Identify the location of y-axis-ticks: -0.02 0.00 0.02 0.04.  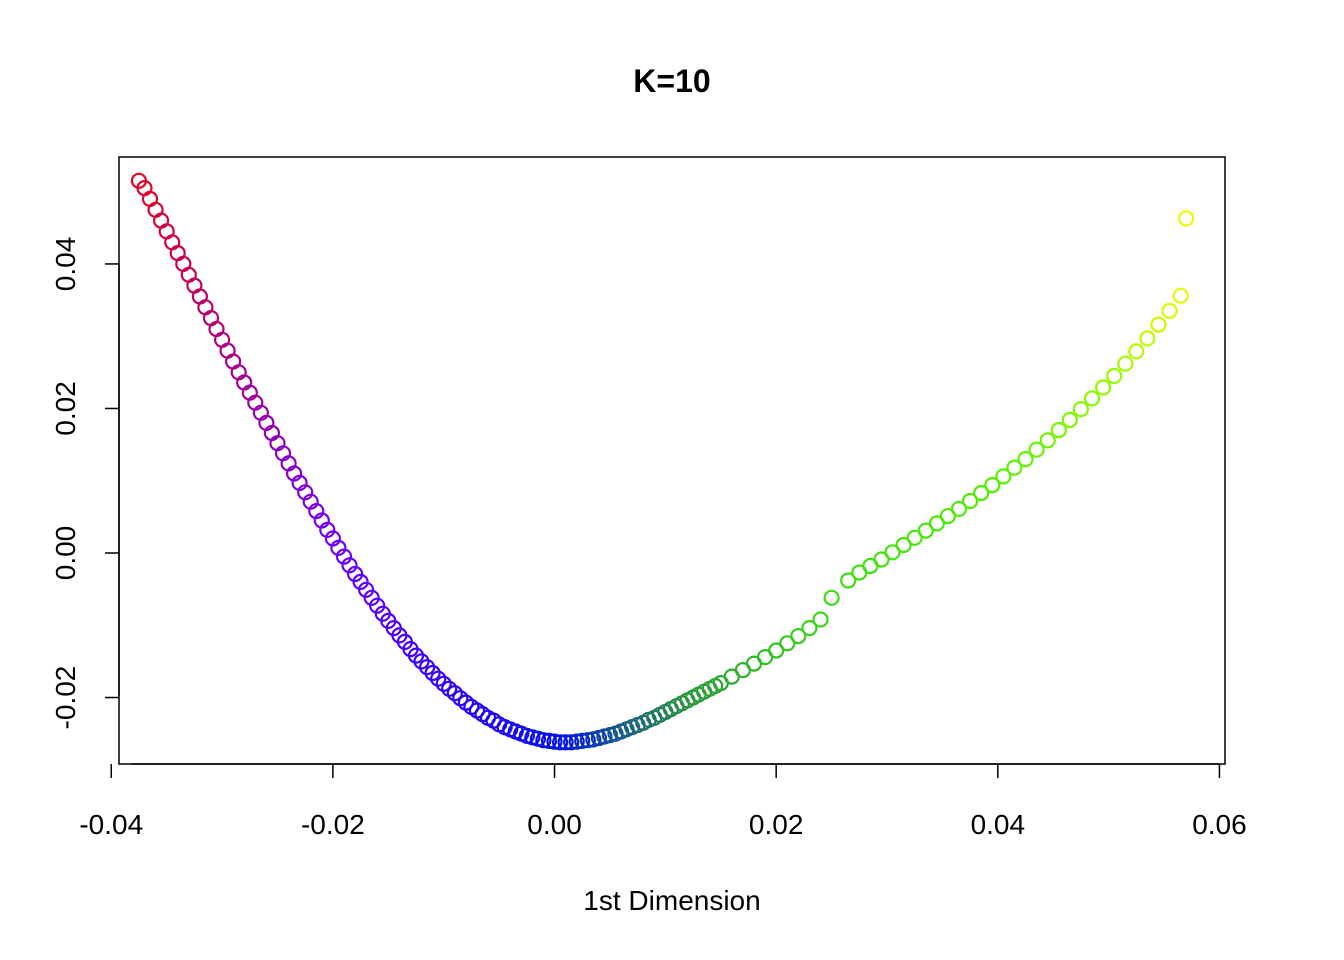
(84, 483).